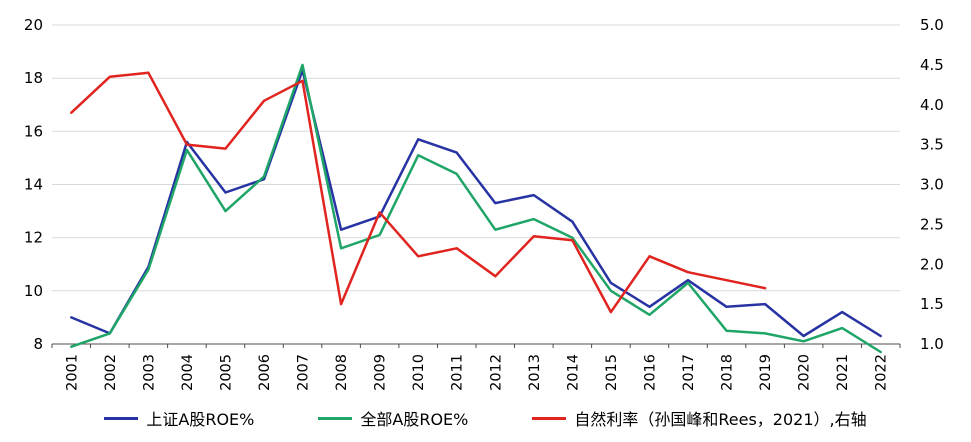  Describe the element at coordinates (33, 131) in the screenshot. I see `svg-text: 16` at that location.